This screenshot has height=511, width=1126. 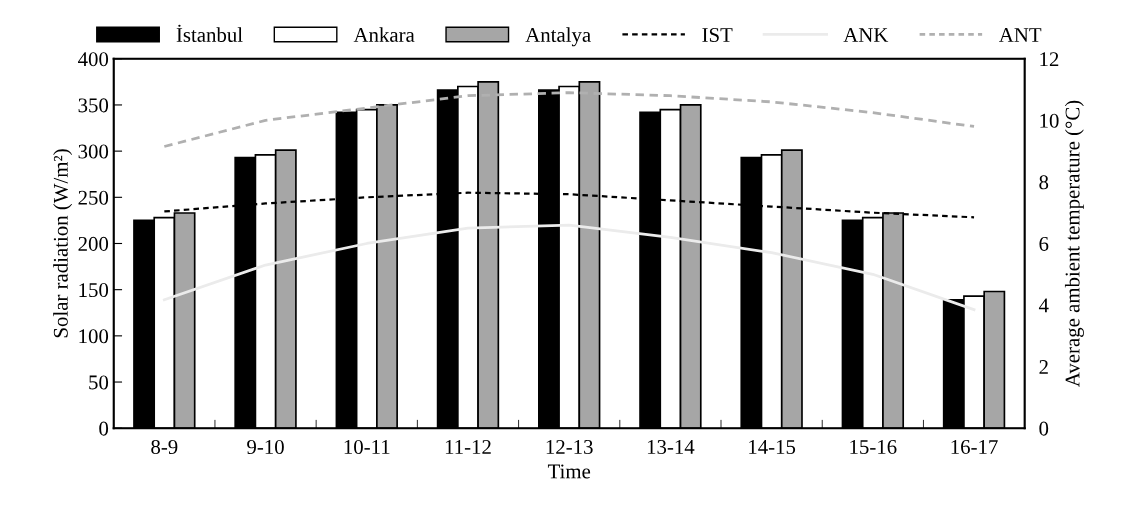 What do you see at coordinates (367, 446) in the screenshot?
I see `x-tick-label: 10-11` at bounding box center [367, 446].